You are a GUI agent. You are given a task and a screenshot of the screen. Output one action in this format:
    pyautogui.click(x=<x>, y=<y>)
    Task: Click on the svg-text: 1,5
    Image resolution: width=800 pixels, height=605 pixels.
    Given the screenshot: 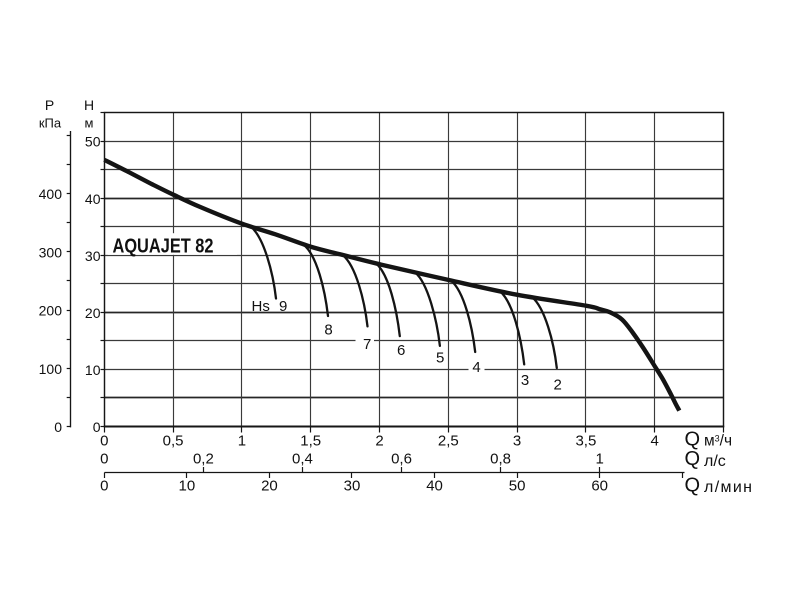 What is the action you would take?
    pyautogui.click(x=310, y=441)
    